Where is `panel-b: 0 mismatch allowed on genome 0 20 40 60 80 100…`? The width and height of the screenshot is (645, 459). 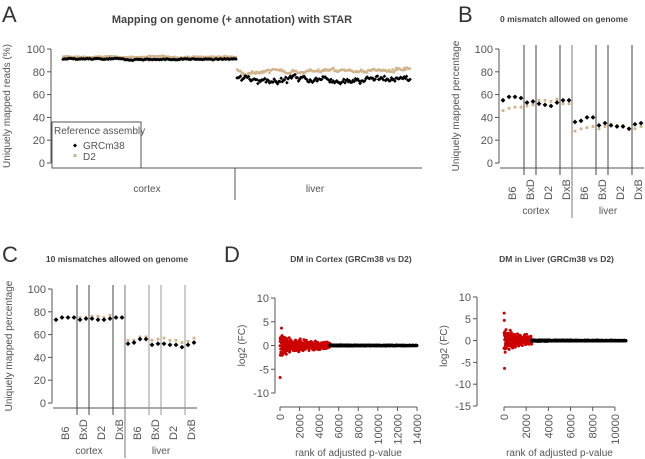 panel-b: 0 mismatch allowed on genome 0 20 40 60 80 100… is located at coordinates (548, 116).